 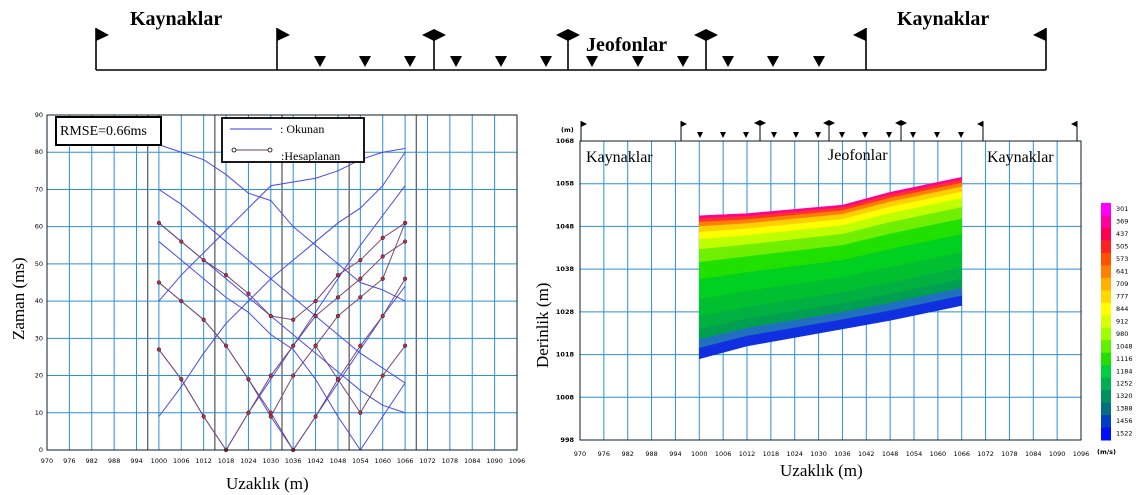 What do you see at coordinates (39, 115) in the screenshot?
I see `left-ytick-label: 90` at bounding box center [39, 115].